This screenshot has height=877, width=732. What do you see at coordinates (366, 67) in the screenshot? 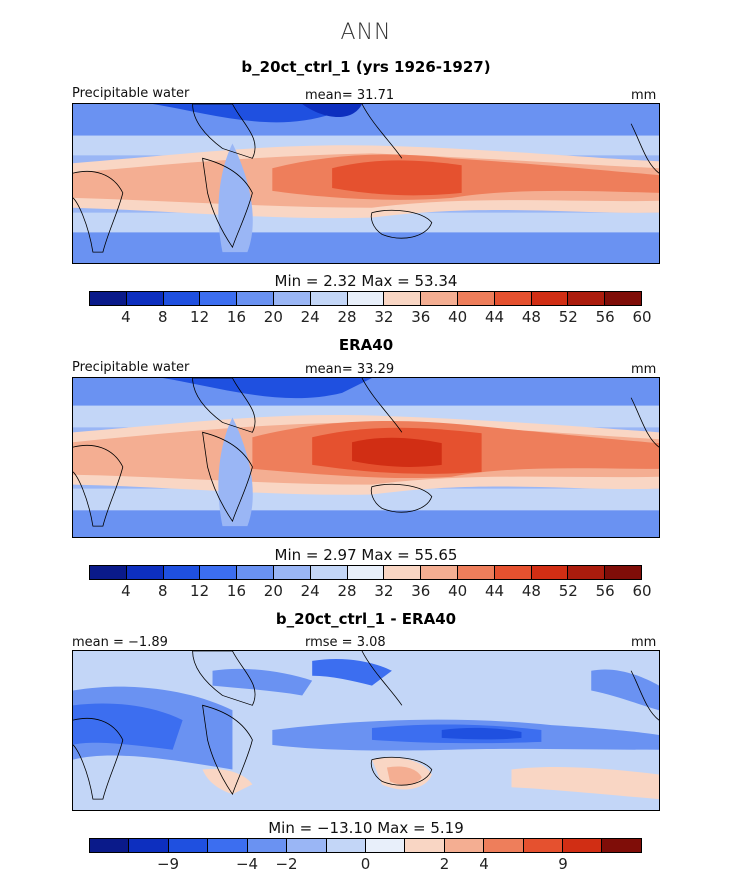
I see `panel-1-title: b_20ct_ctrl_1 (yrs 1926-1927)` at bounding box center [366, 67].